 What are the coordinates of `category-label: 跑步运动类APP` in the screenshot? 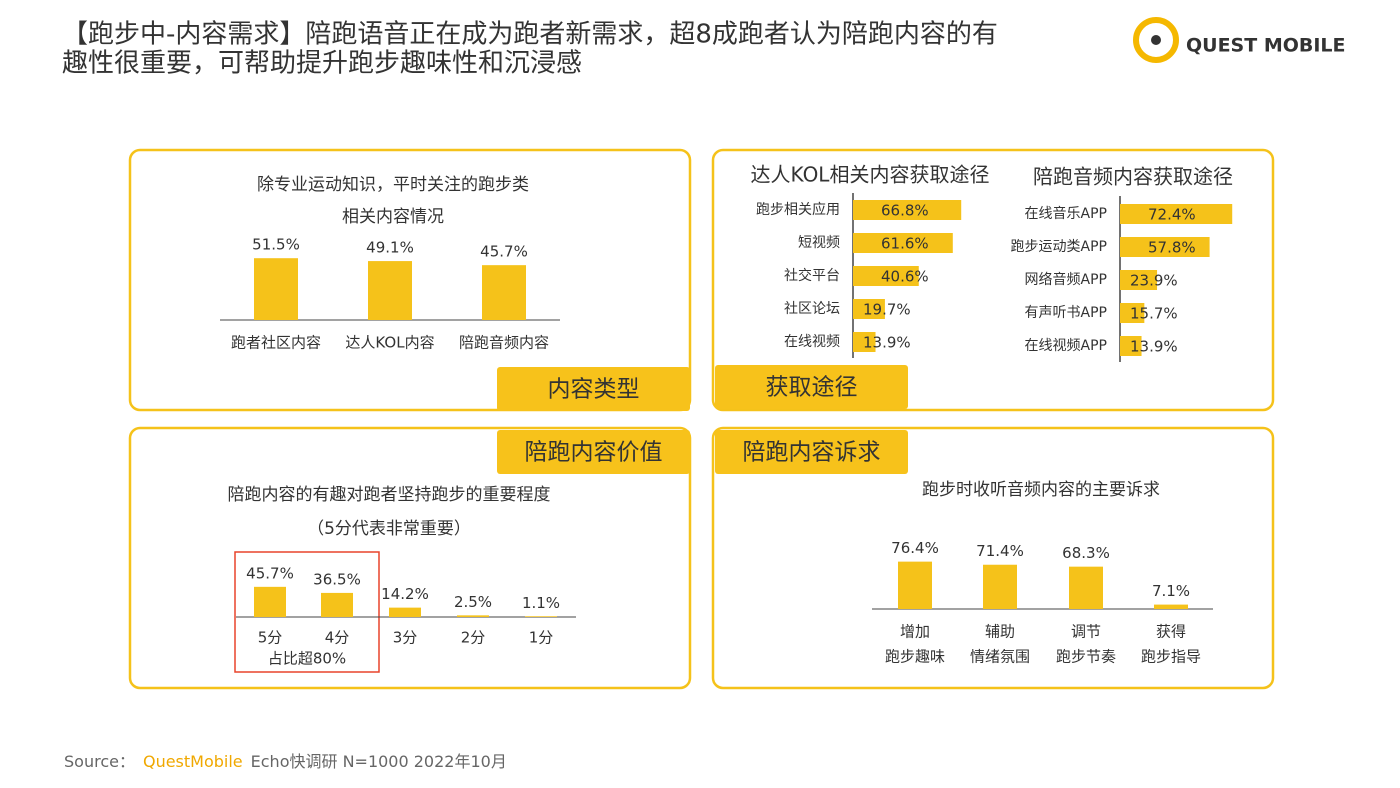 It's located at (1059, 247).